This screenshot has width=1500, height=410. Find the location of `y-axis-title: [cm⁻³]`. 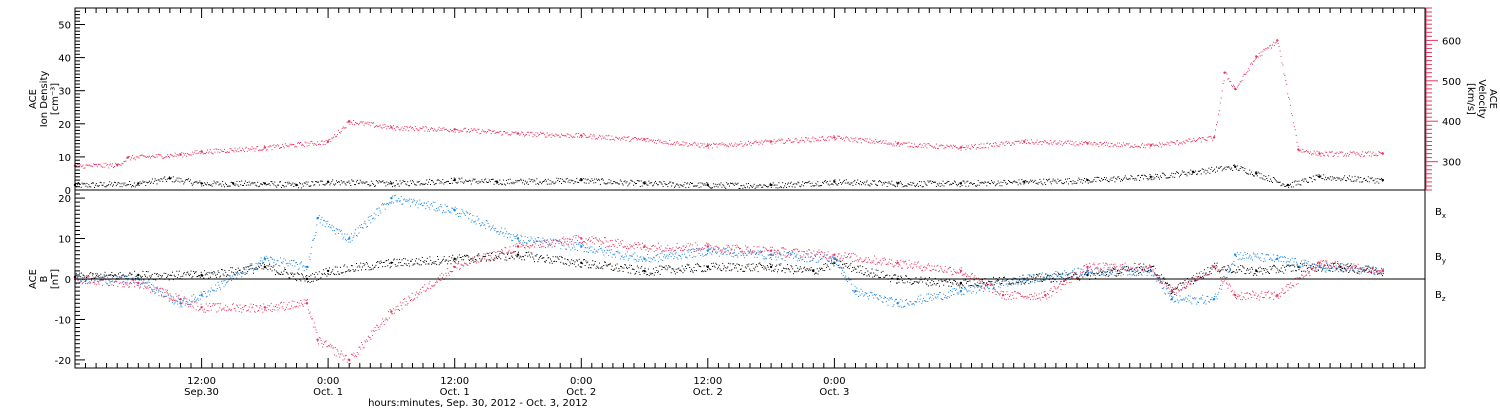

y-axis-title: [cm⁻³] is located at coordinates (55, 99).